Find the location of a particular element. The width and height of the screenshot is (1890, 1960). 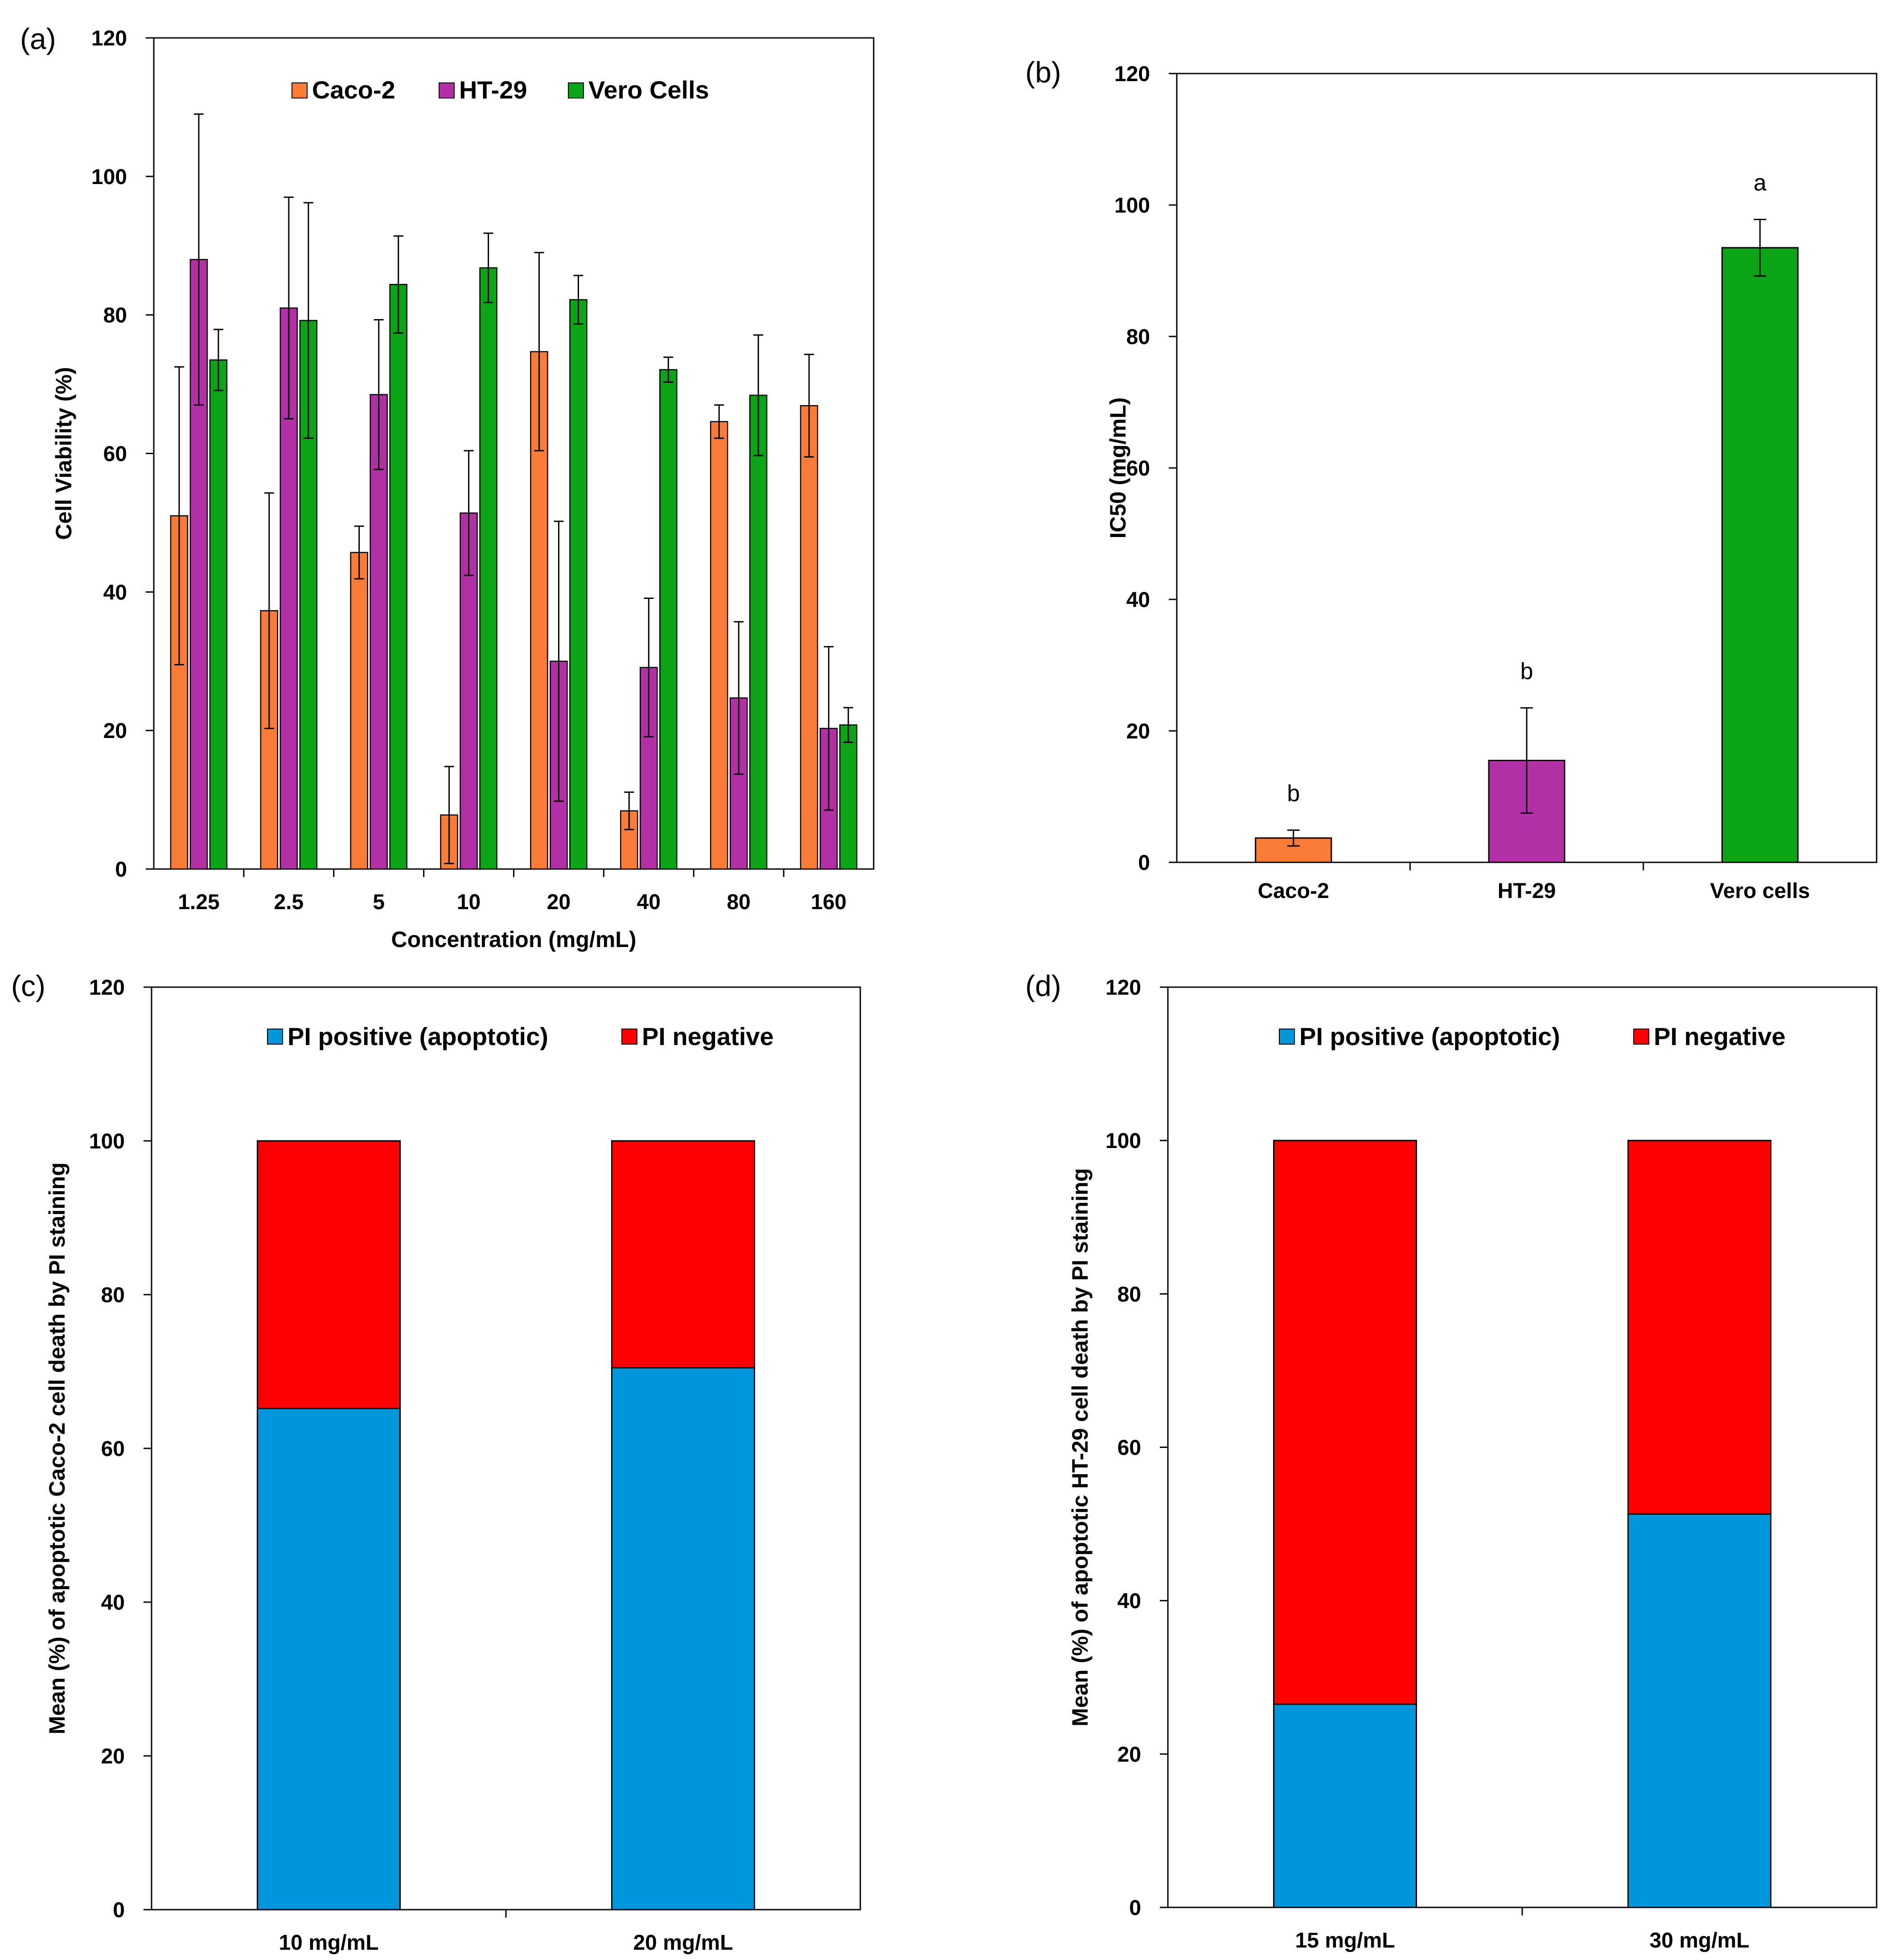

stacked-bar-pi-positive-10-mg/ml is located at coordinates (329, 1659).